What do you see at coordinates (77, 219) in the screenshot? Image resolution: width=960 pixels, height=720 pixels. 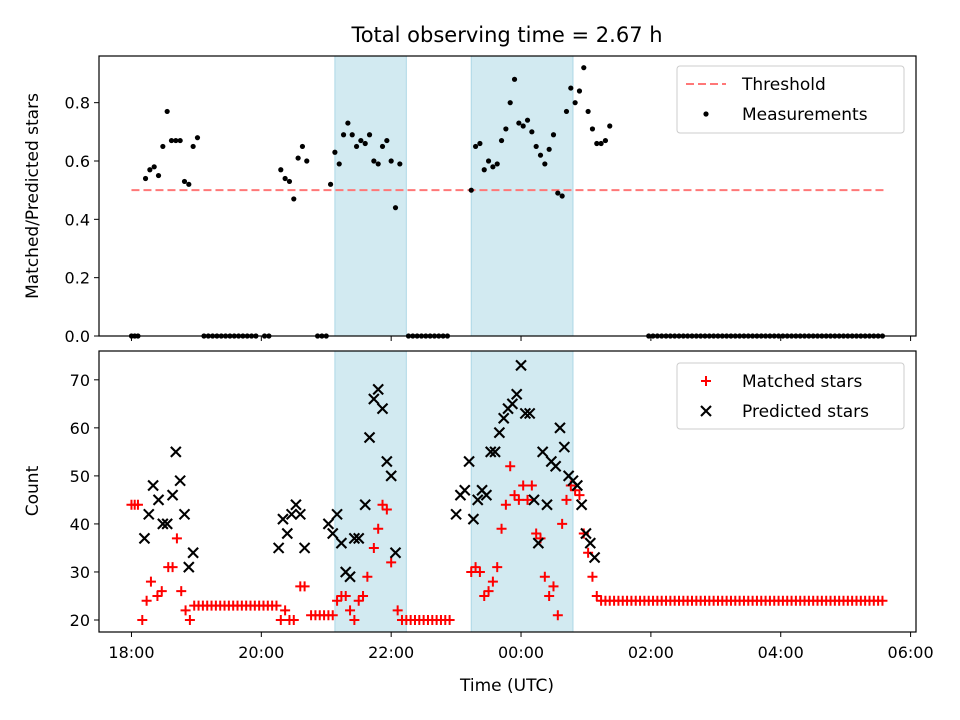 I see `y-tick-label: 0.4` at bounding box center [77, 219].